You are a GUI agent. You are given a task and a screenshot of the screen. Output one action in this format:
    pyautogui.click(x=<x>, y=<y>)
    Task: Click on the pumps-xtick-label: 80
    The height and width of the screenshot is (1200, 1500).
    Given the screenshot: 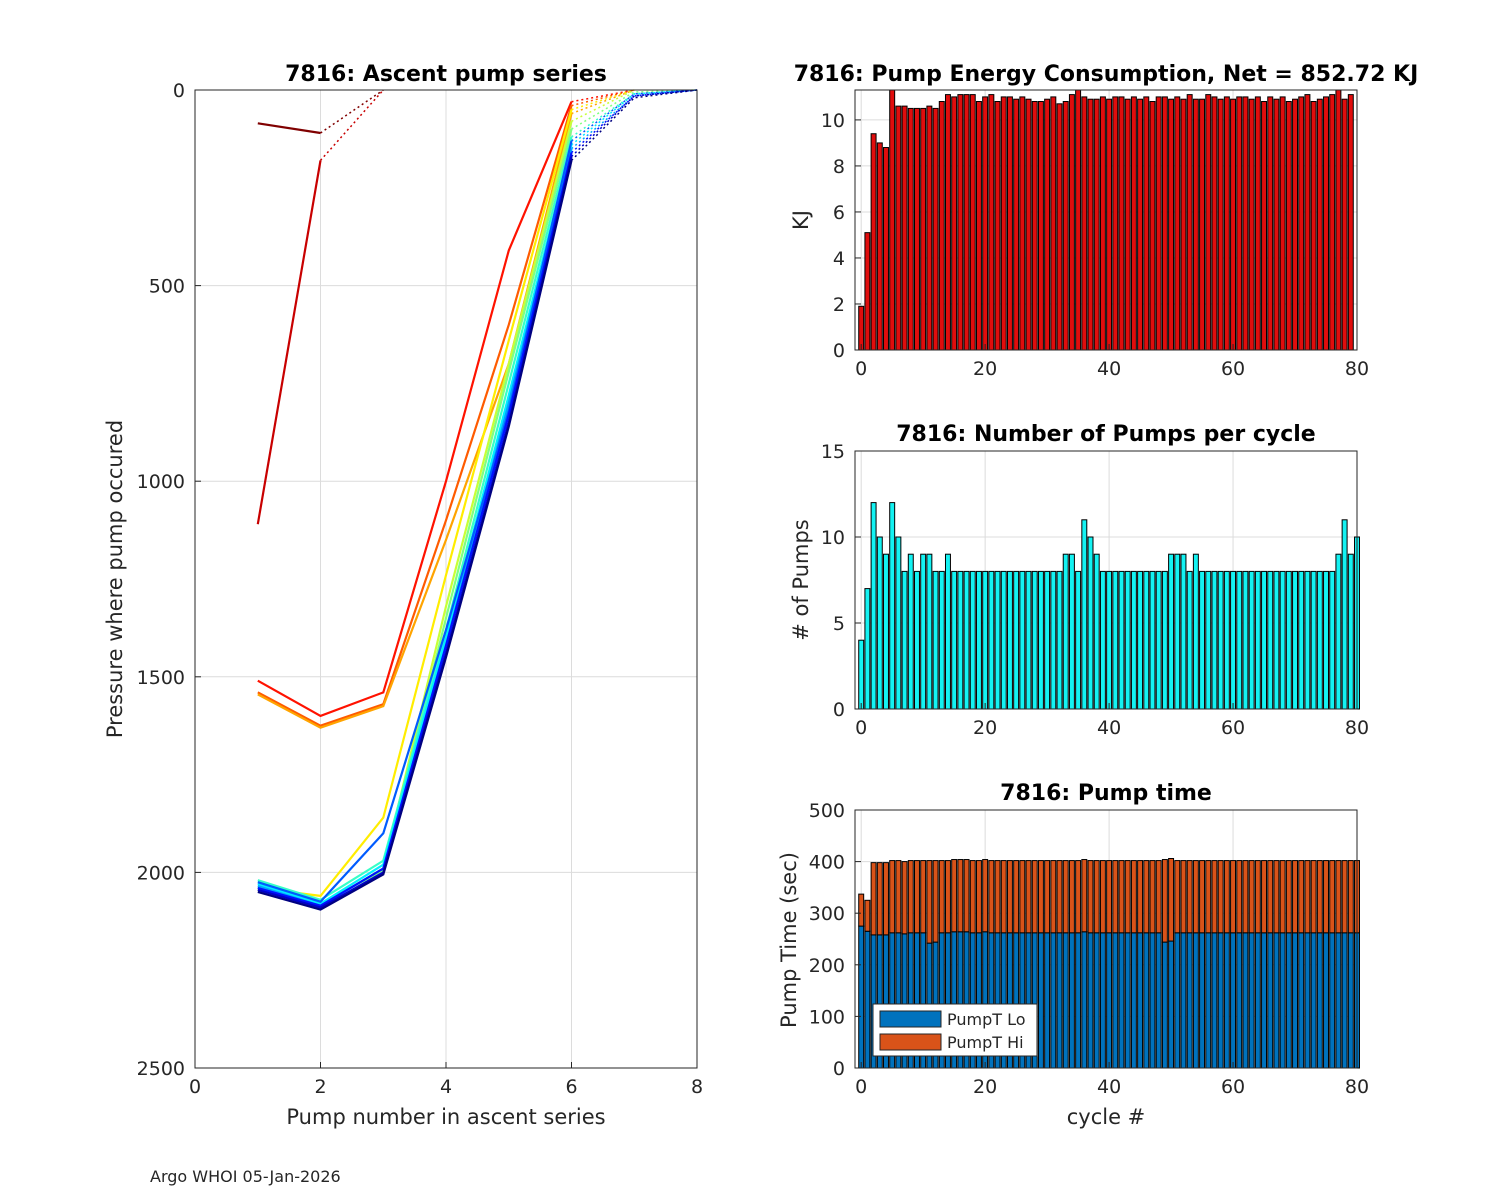 What is the action you would take?
    pyautogui.click(x=1357, y=728)
    